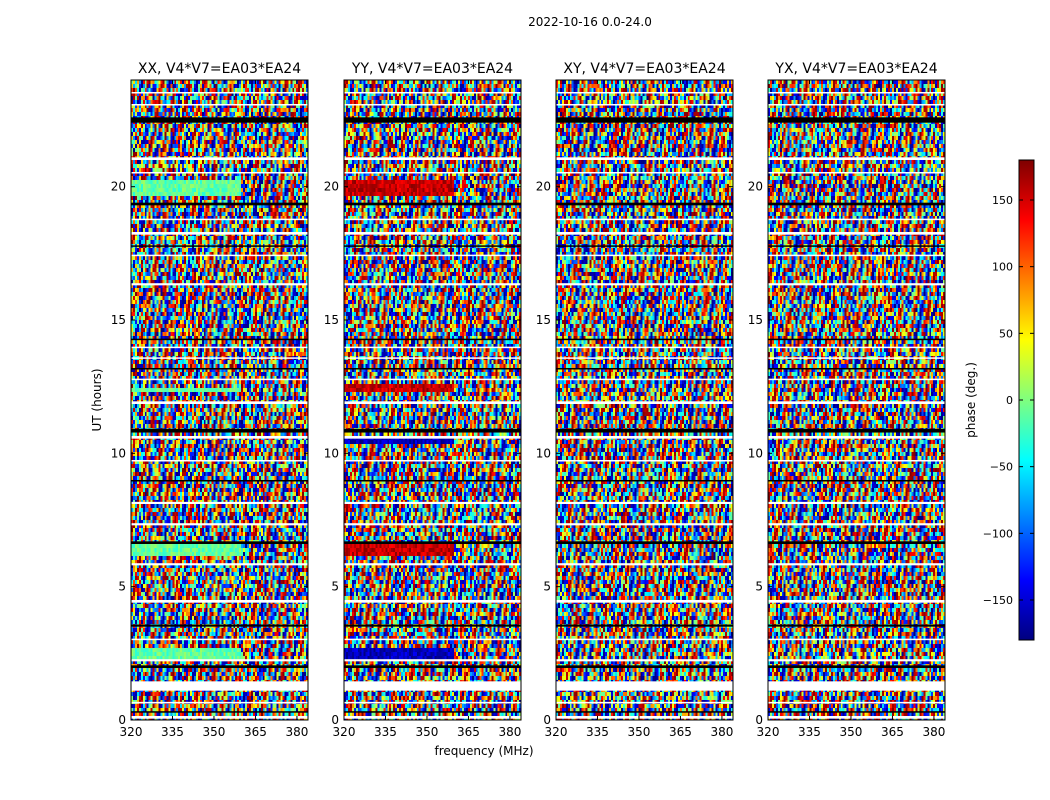  I want to click on phase-heatmap-yy, so click(432, 400).